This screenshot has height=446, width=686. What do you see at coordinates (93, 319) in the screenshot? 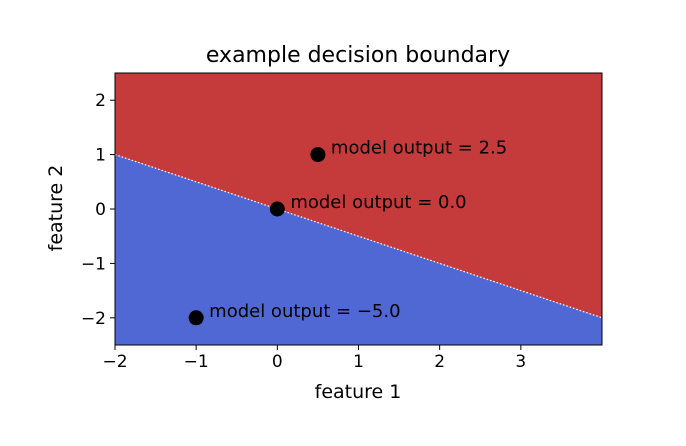
I see `y-tick-label: −2` at bounding box center [93, 319].